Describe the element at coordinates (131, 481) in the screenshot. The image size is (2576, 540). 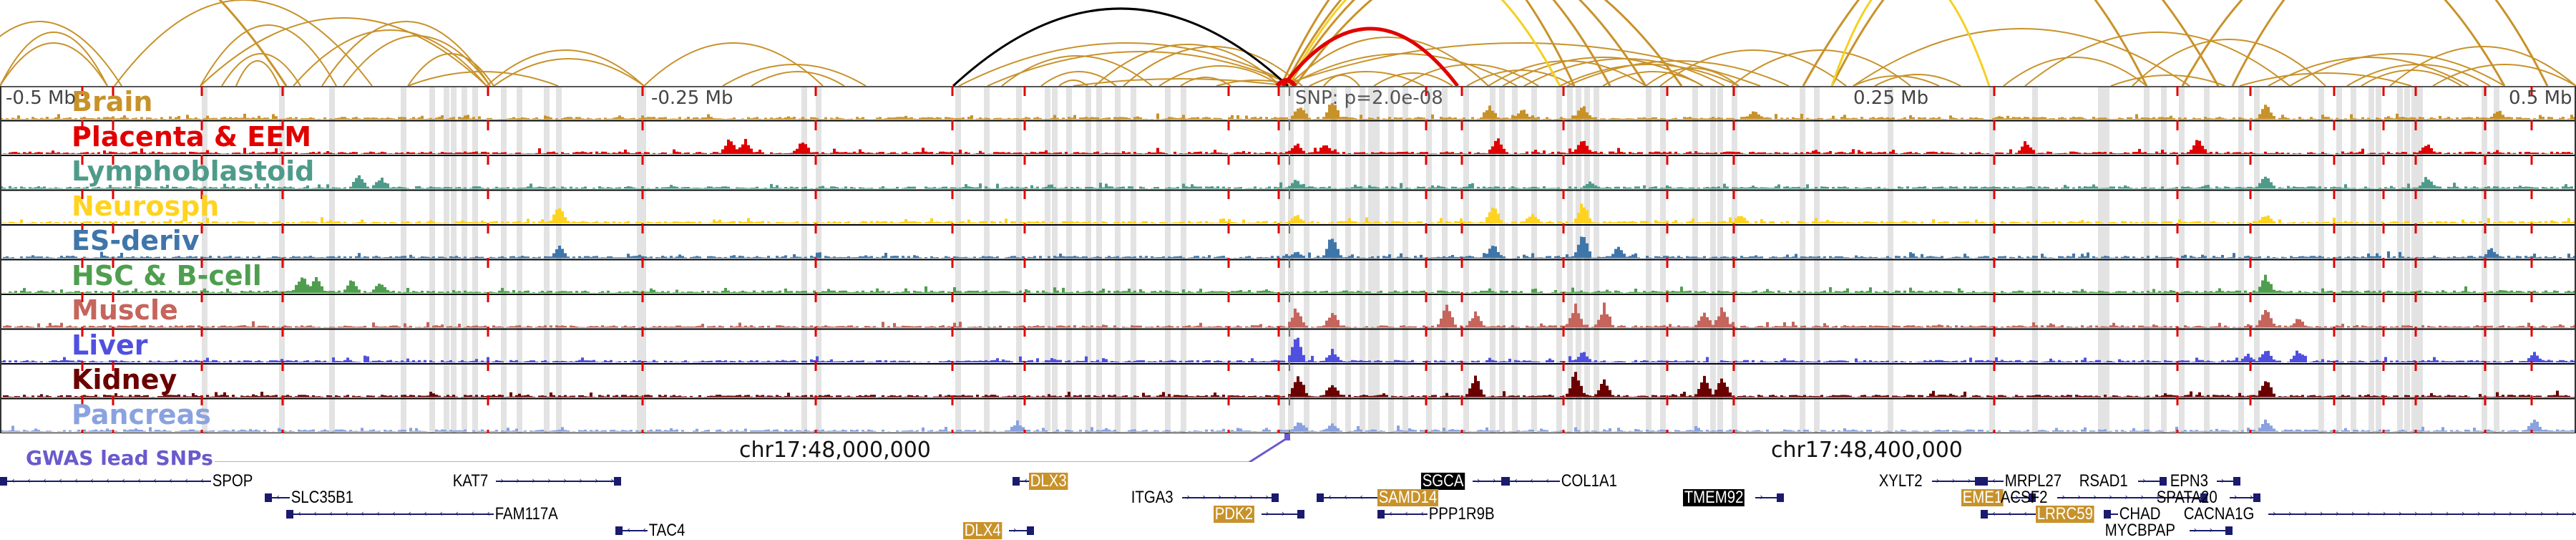
I see `gene-spop: ‹ ‹ ‹ ‹ ‹ ‹ ‹ ‹ ‹ ‹ ‹ ‹ ‹ SPOP` at that location.